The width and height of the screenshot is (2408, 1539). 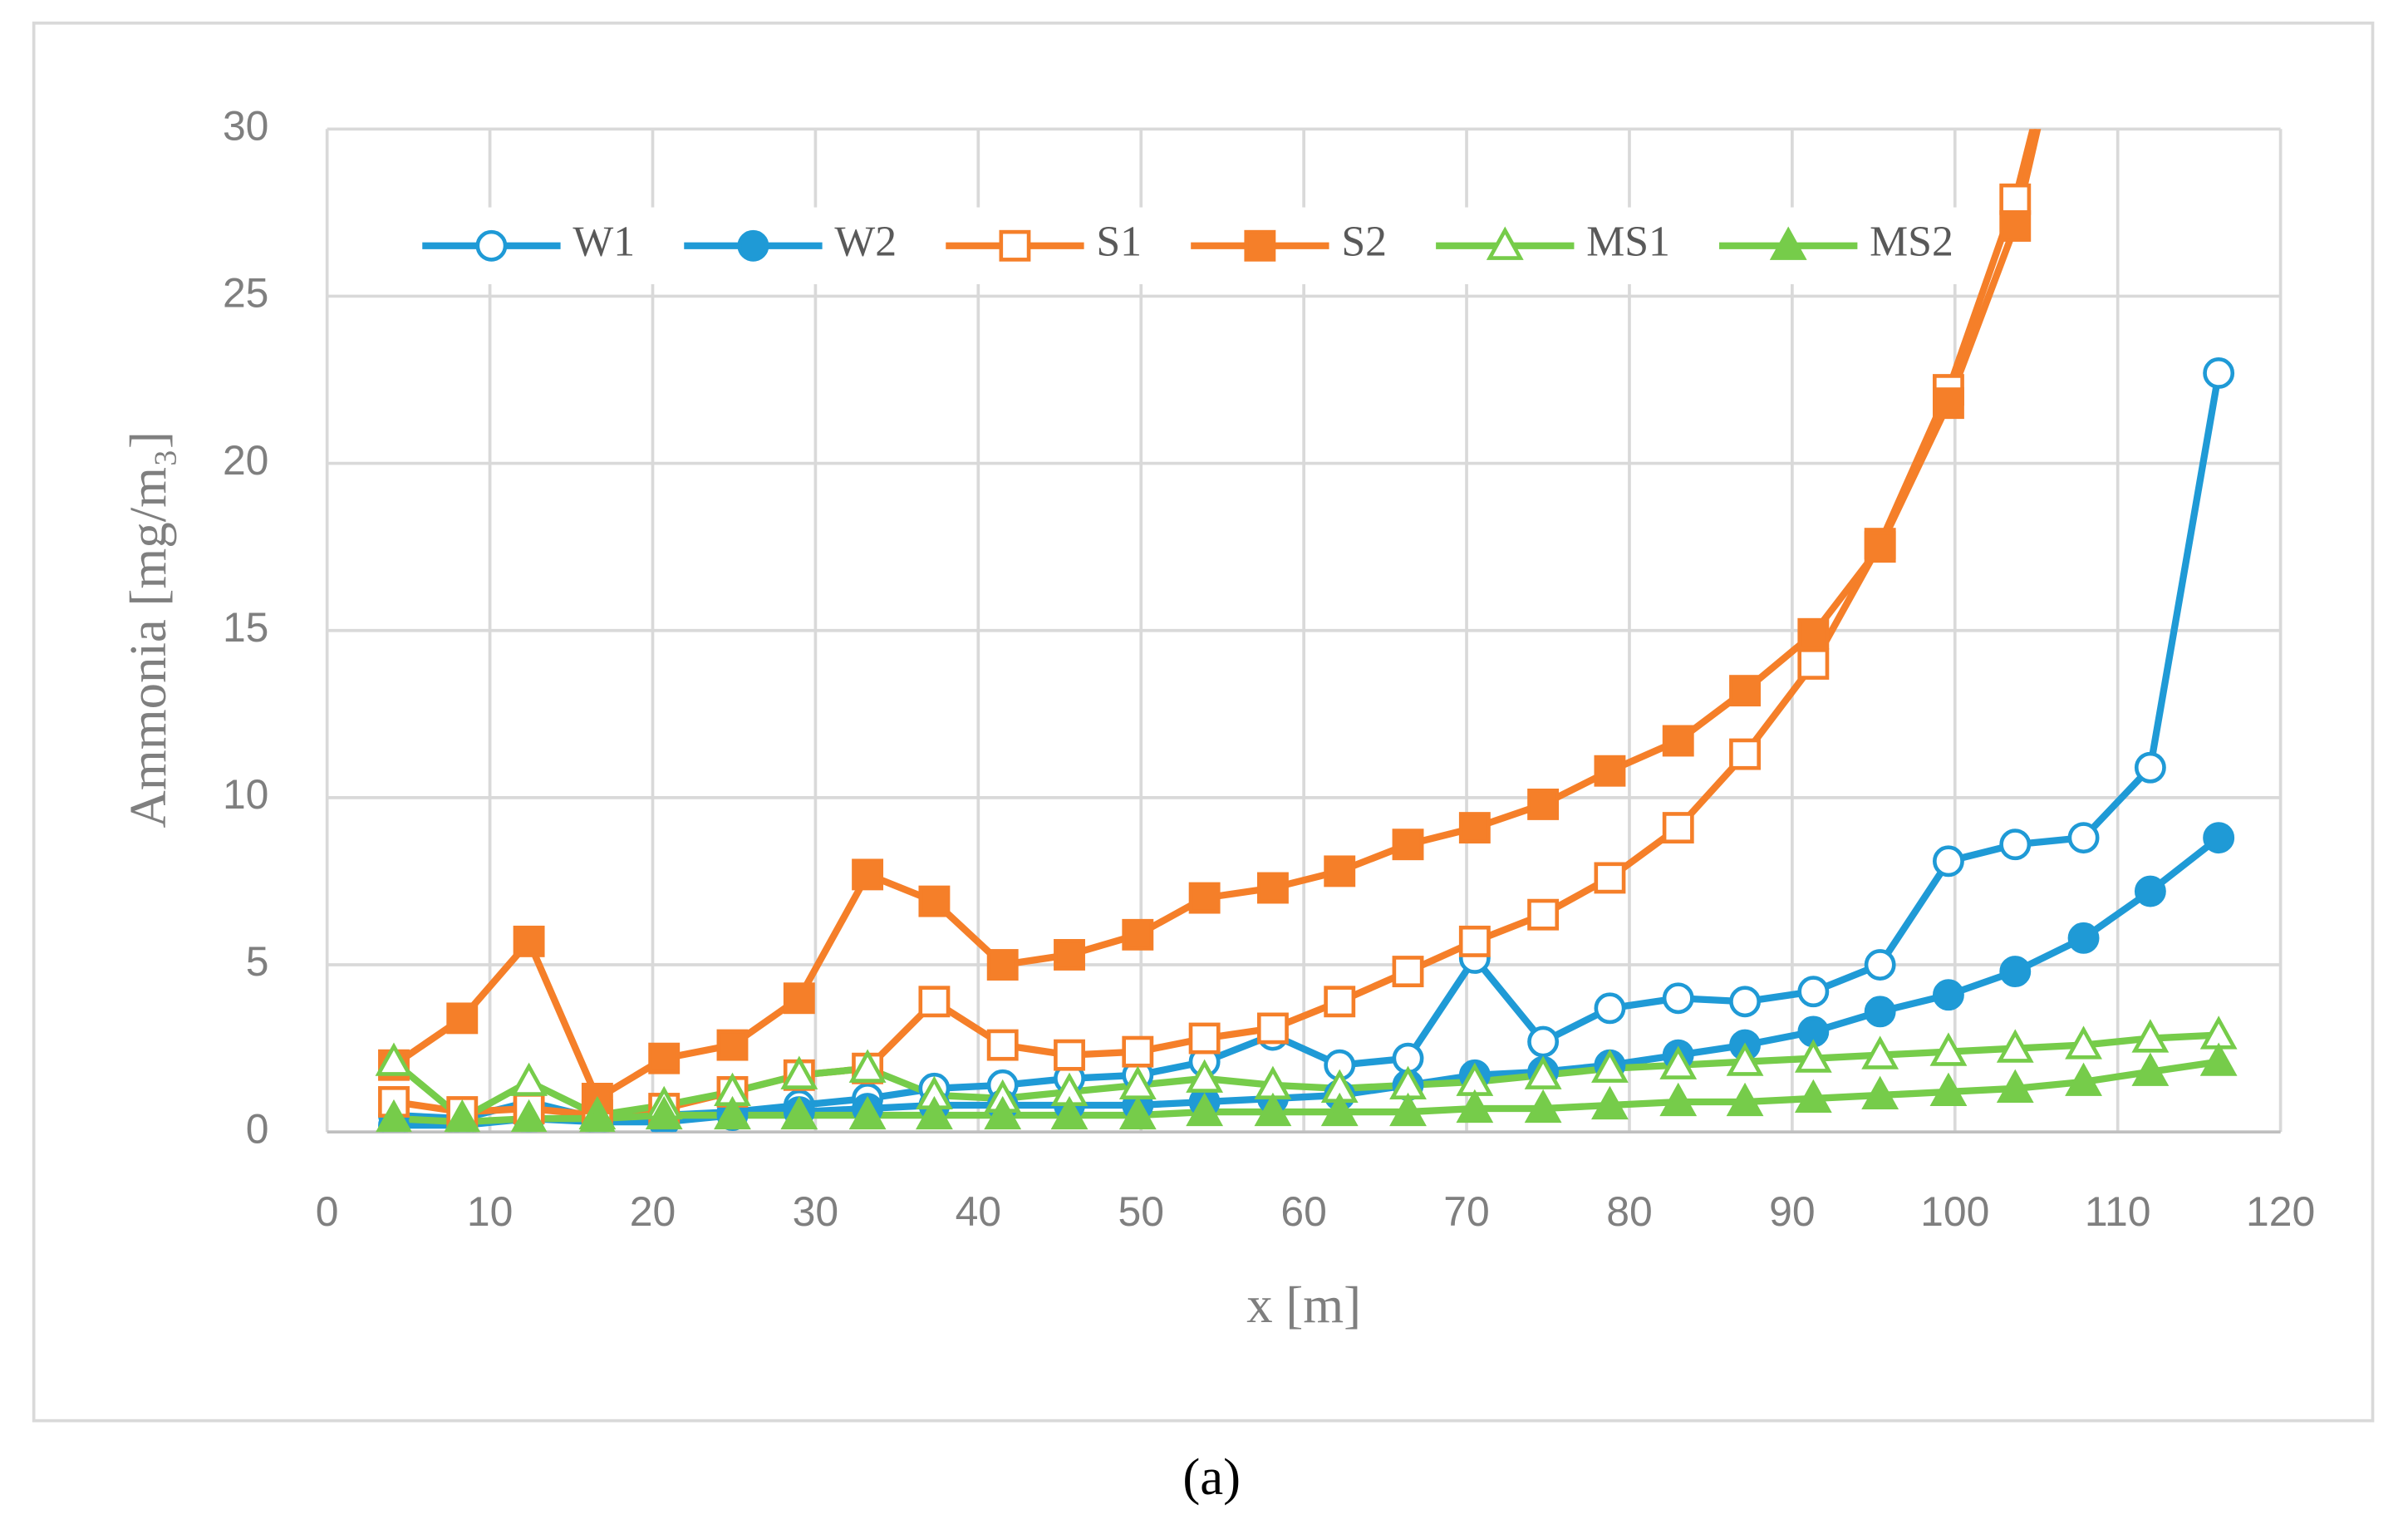 I want to click on caption: (a), so click(x=1211, y=1477).